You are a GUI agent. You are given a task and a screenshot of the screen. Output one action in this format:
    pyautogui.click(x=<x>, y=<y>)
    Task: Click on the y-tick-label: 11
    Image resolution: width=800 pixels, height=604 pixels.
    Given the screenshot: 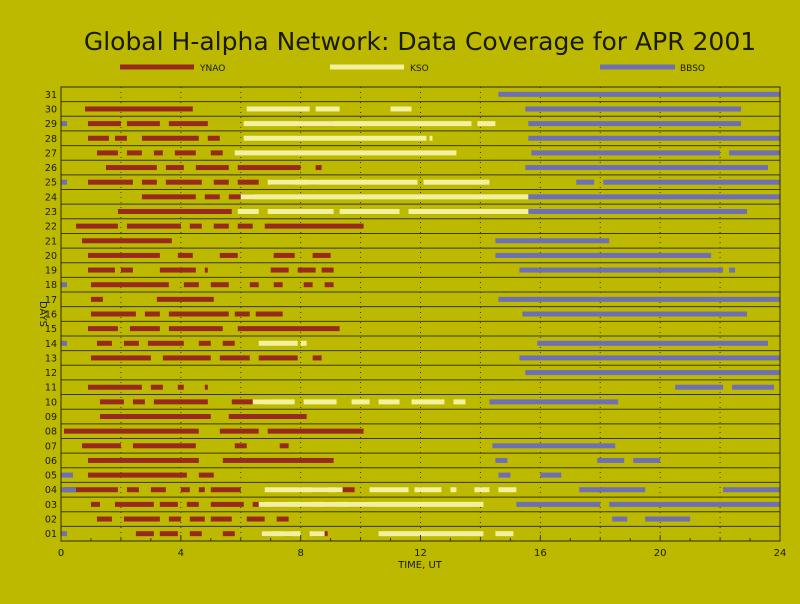 What is the action you would take?
    pyautogui.click(x=51, y=388)
    